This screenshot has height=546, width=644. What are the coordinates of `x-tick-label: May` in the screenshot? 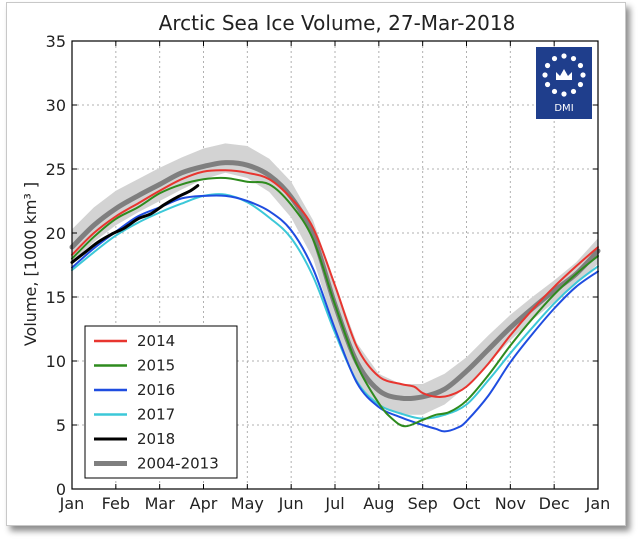 It's located at (247, 503).